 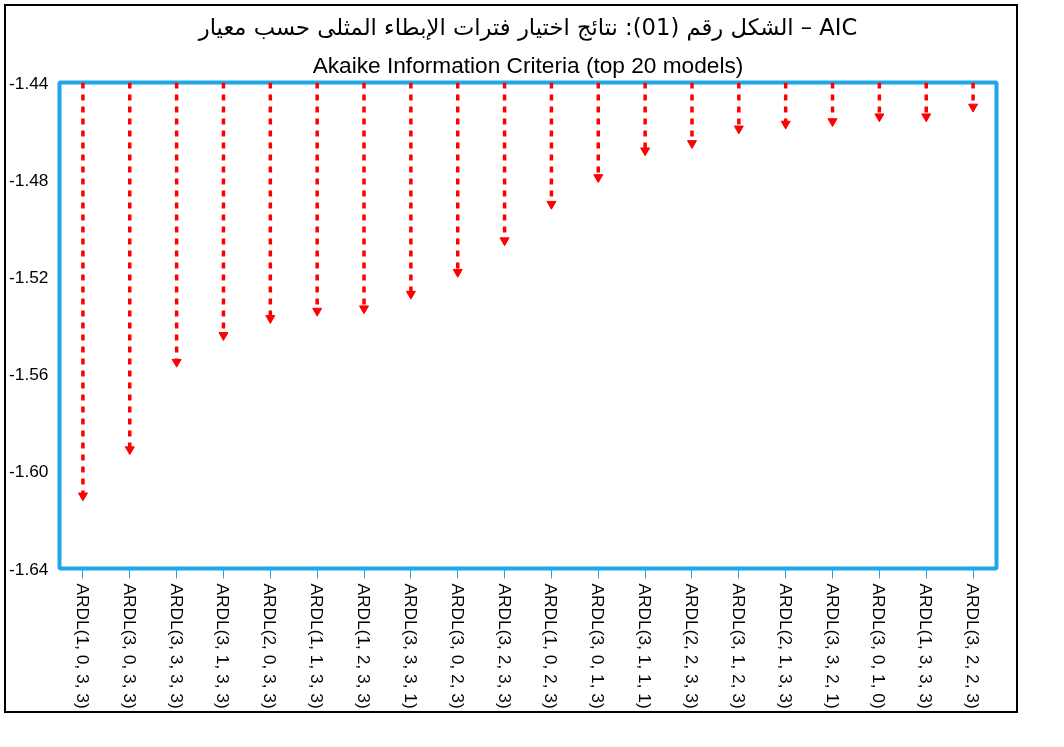 What do you see at coordinates (551, 646) in the screenshot?
I see `x-tick-label: ARDL(1, 0, 2, 3)` at bounding box center [551, 646].